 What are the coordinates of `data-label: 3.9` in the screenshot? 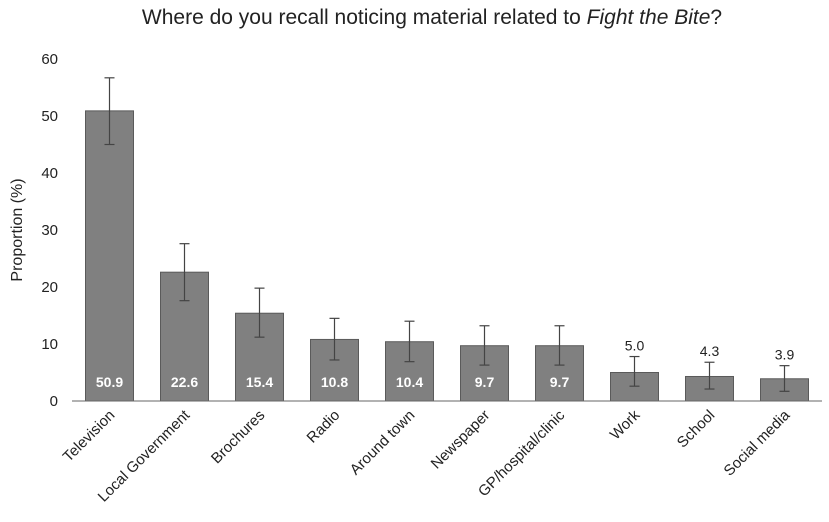 It's located at (785, 355).